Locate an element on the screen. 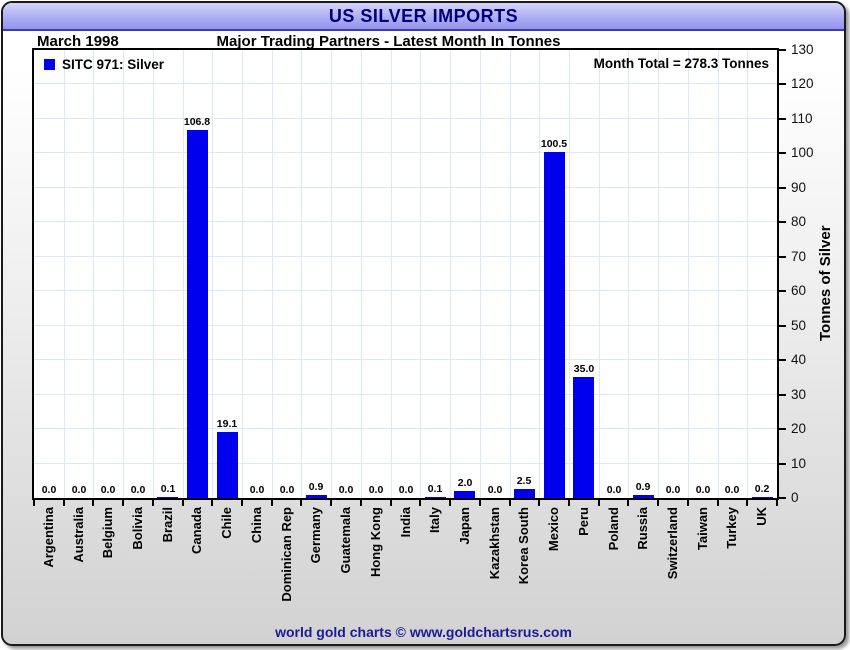 This screenshot has width=850, height=650. x-tick-label: India is located at coordinates (405, 522).